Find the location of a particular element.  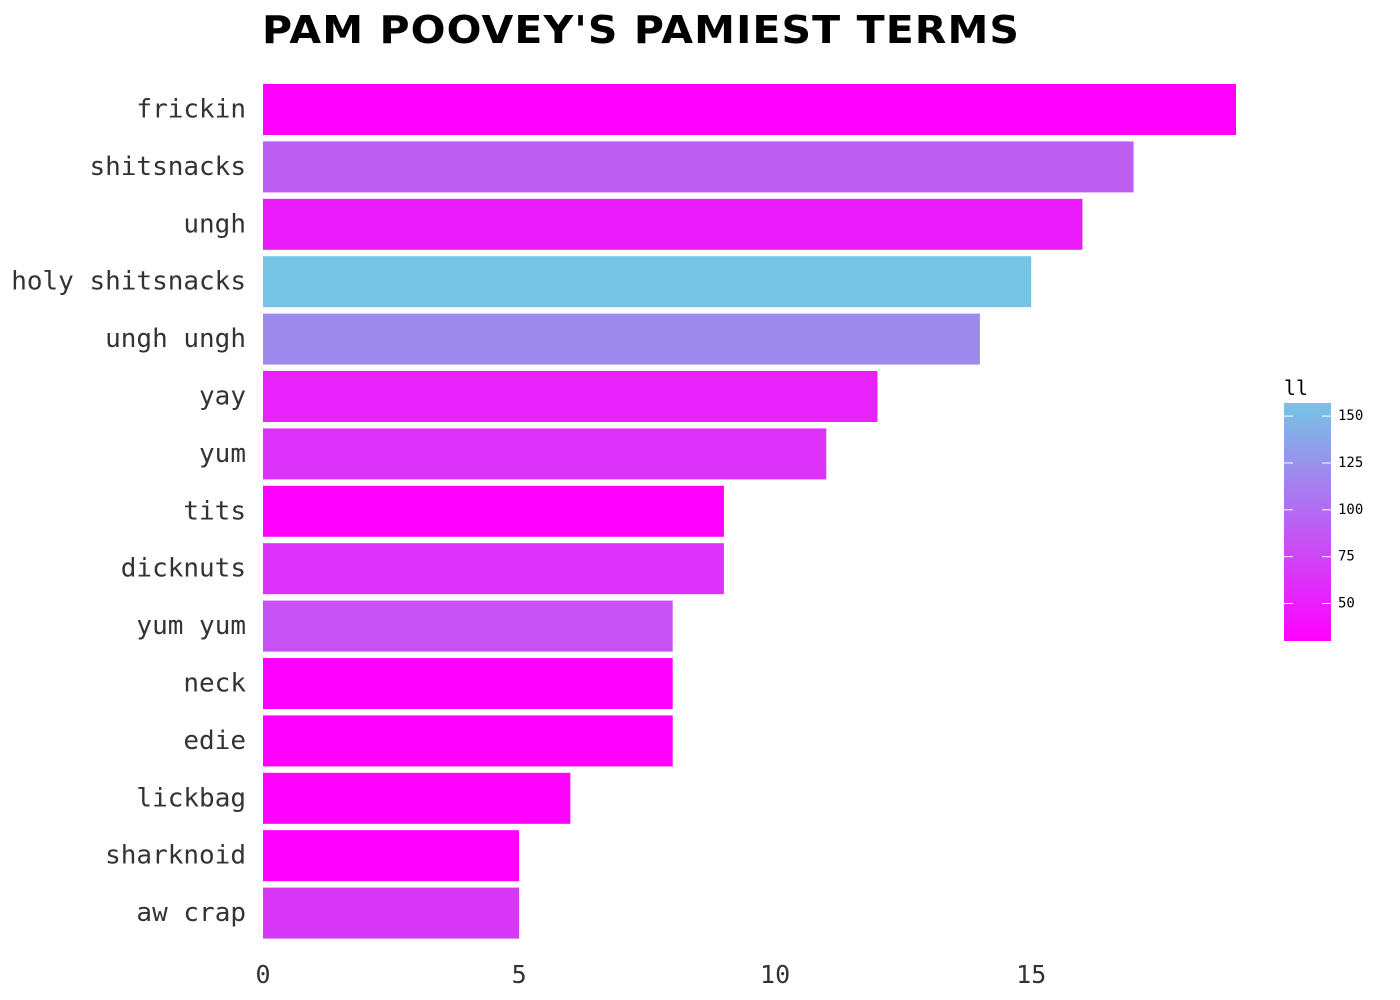

bar-dicknuts is located at coordinates (493, 569).